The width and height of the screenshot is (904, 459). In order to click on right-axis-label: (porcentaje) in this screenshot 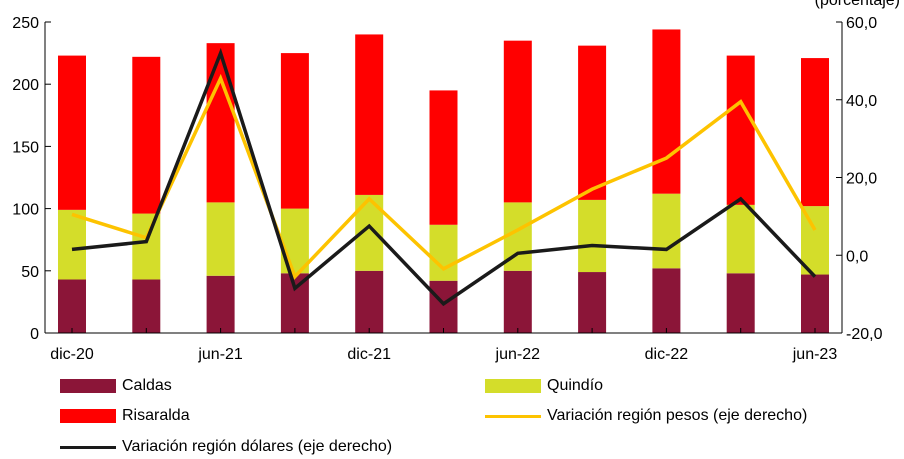, I will do `click(857, 4)`.